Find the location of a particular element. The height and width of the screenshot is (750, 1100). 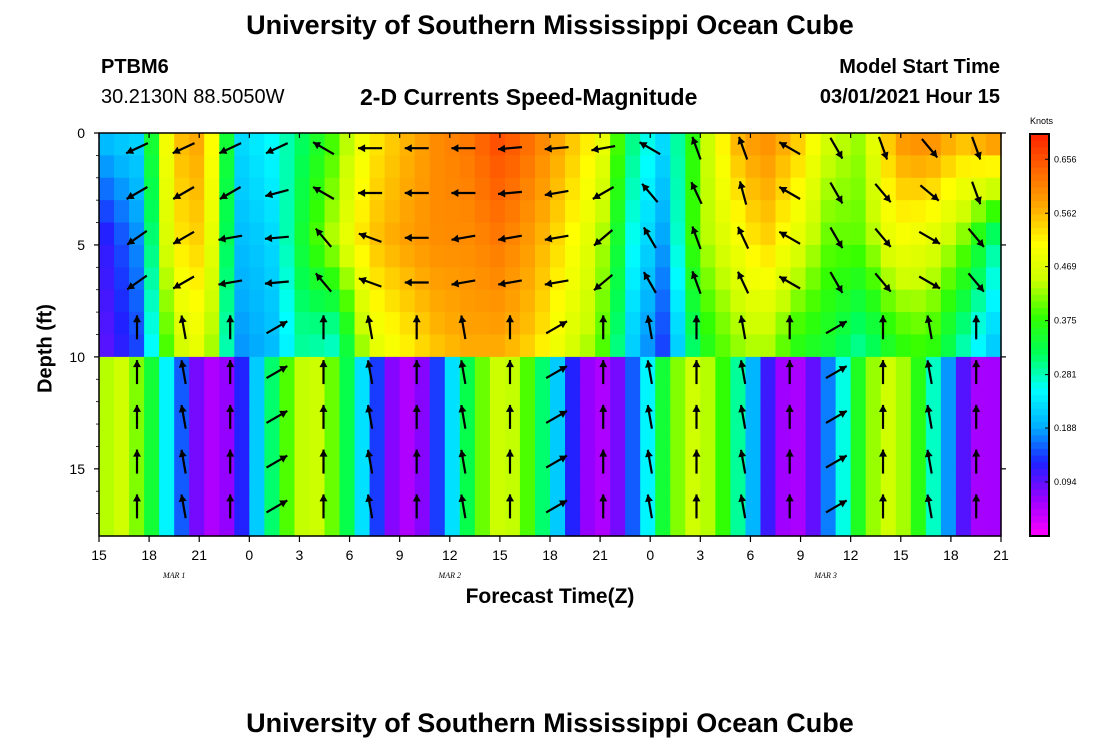

x-tick-label: 15 is located at coordinates (901, 555).